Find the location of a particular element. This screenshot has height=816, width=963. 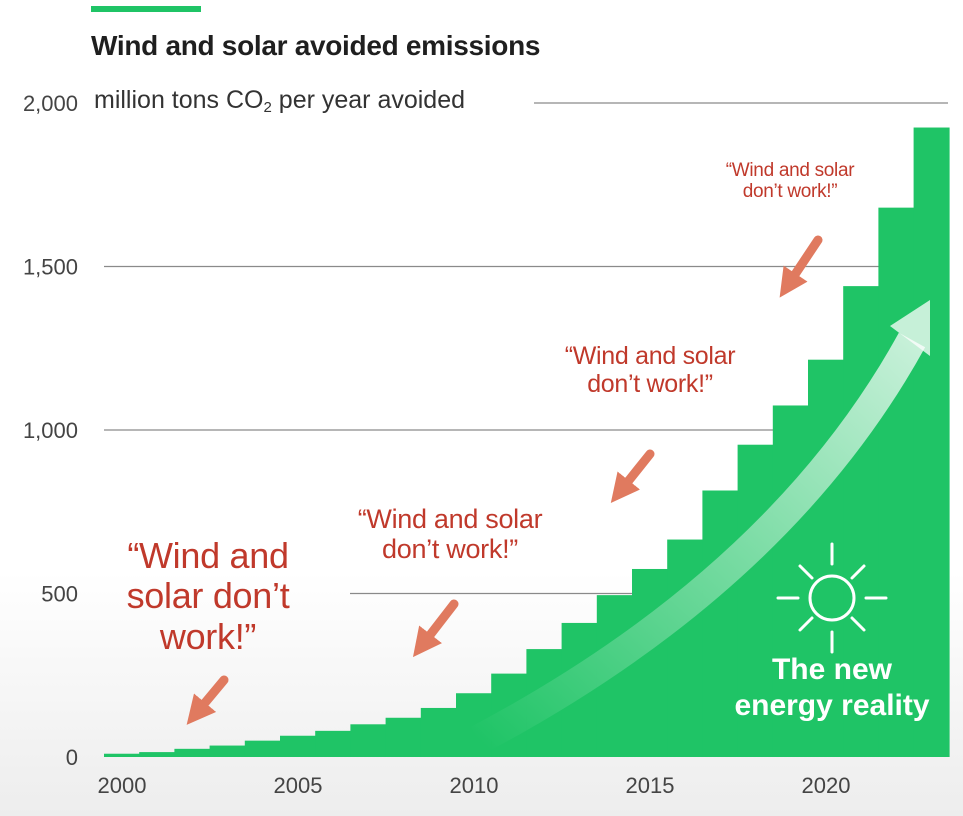

y-tick-label: 1,000 is located at coordinates (50, 430).